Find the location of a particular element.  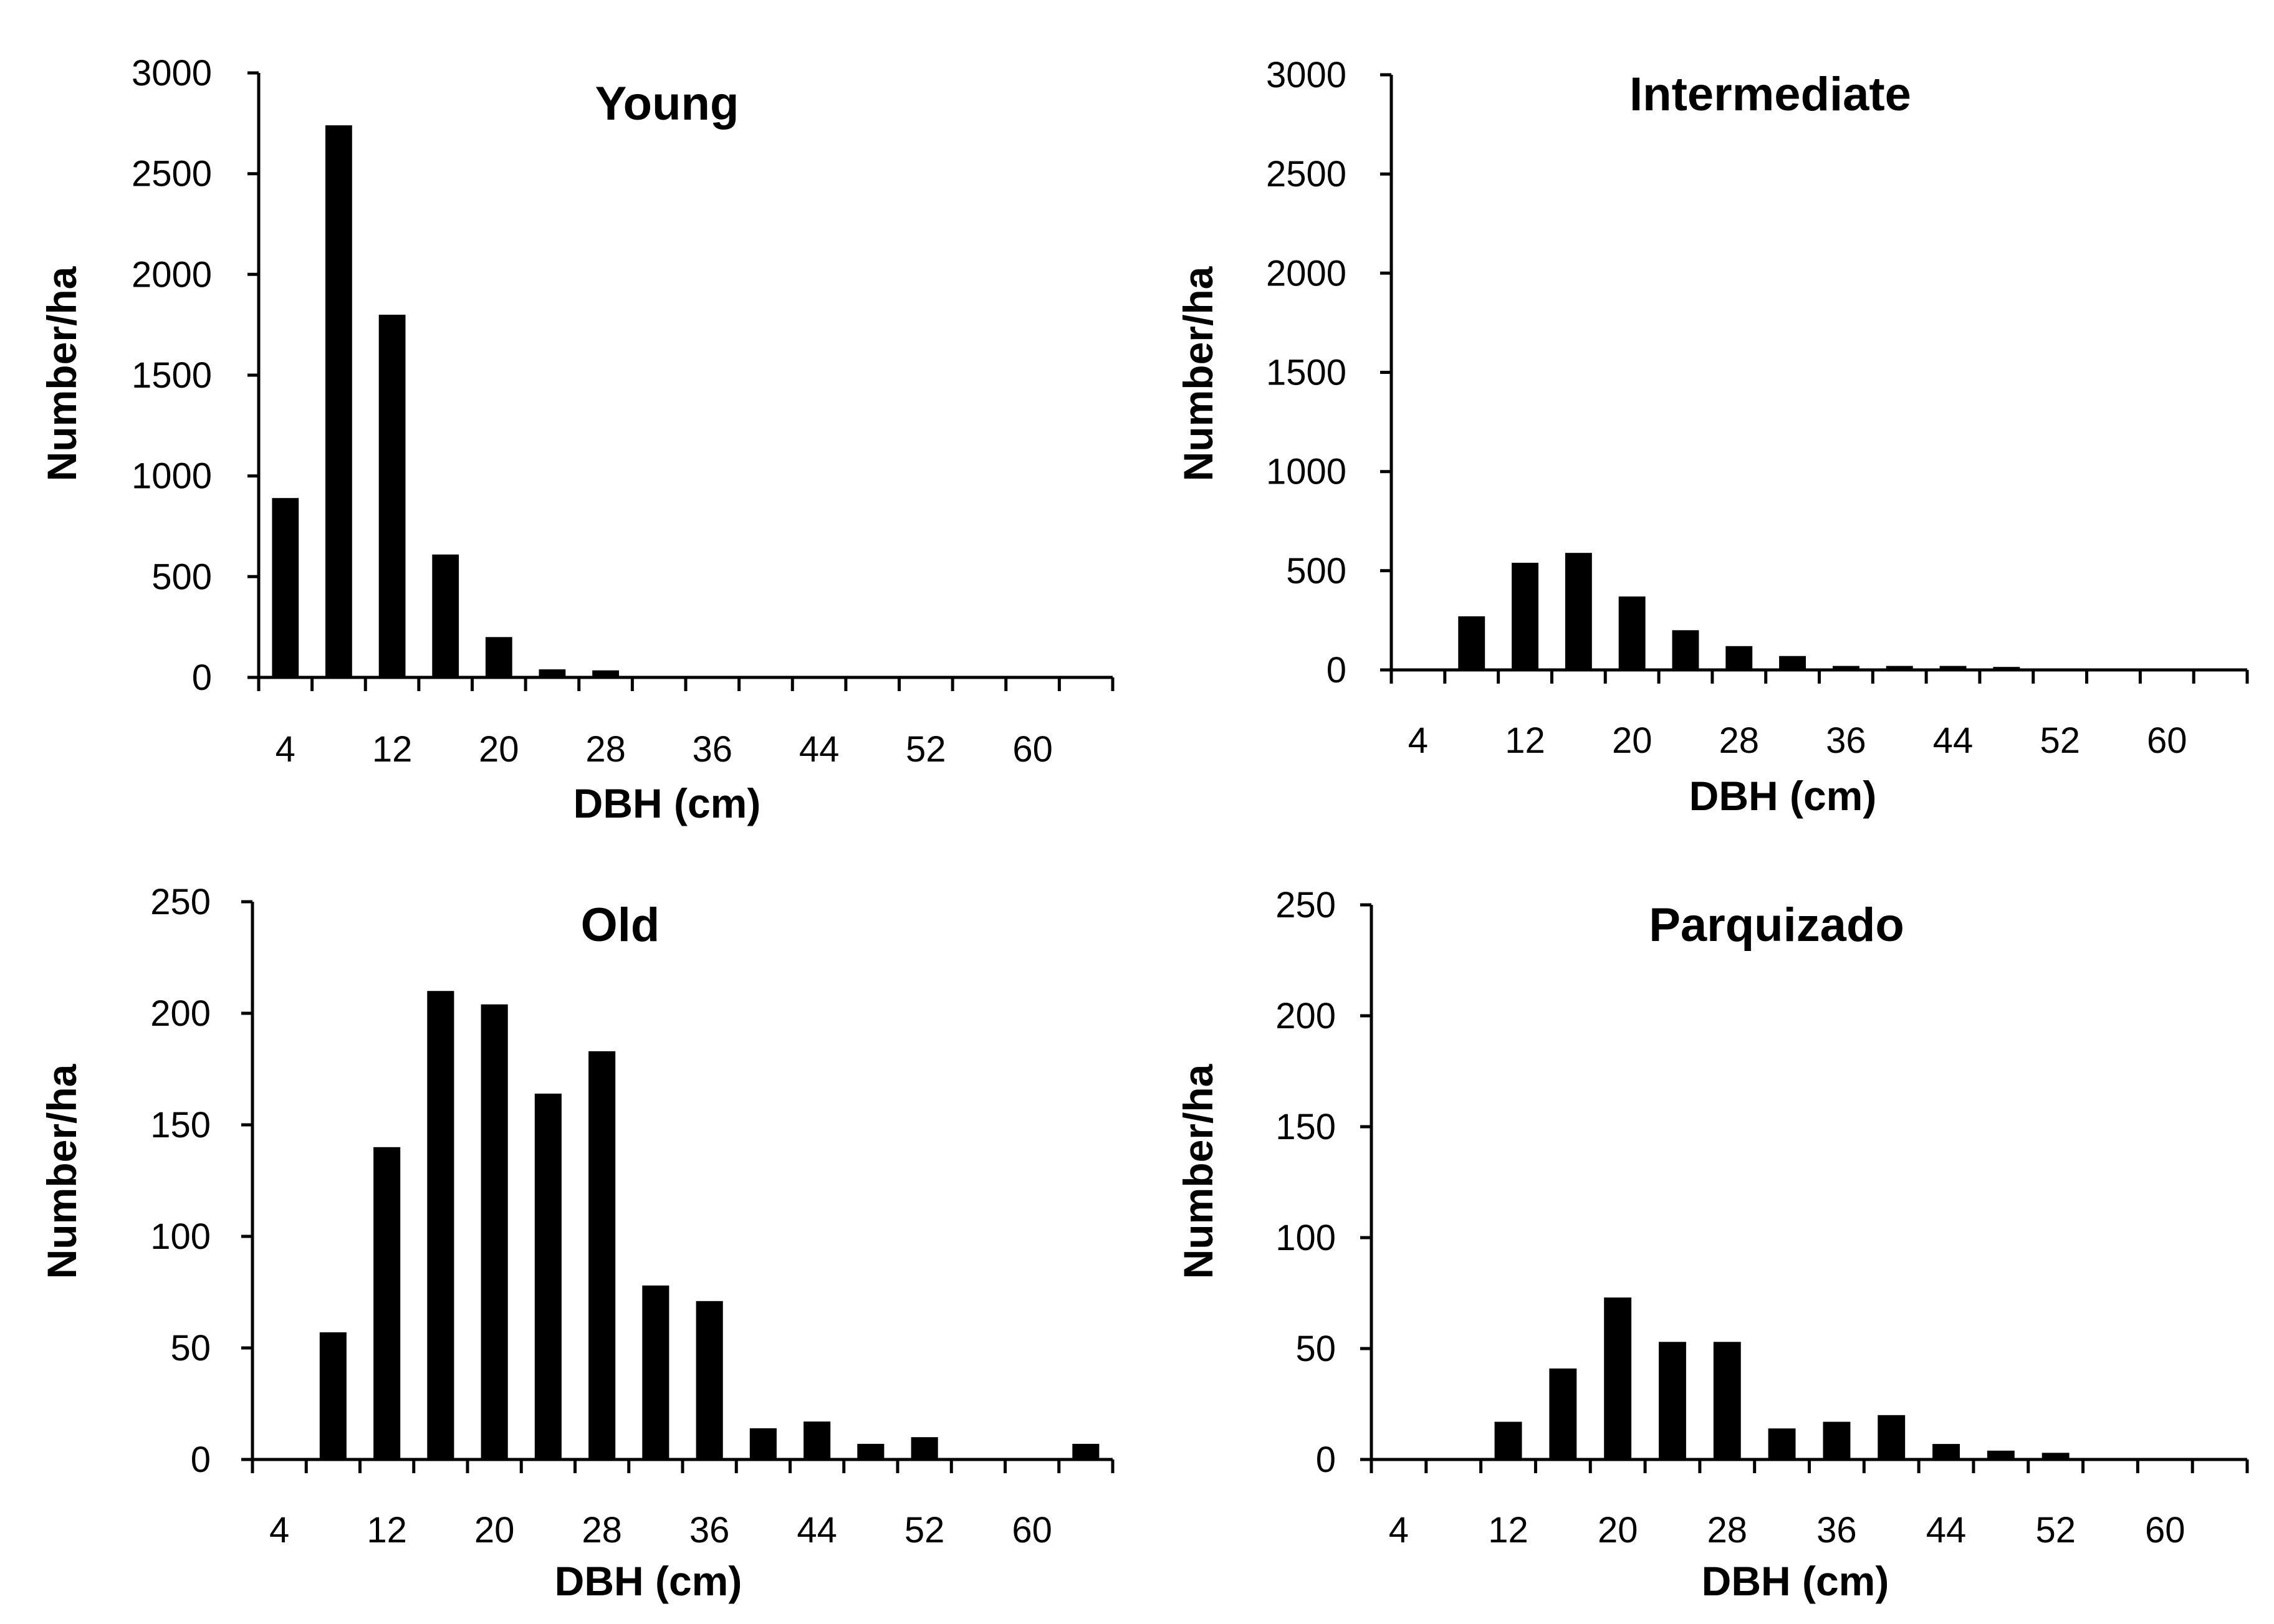

chart-title: Intermediate is located at coordinates (1770, 95).